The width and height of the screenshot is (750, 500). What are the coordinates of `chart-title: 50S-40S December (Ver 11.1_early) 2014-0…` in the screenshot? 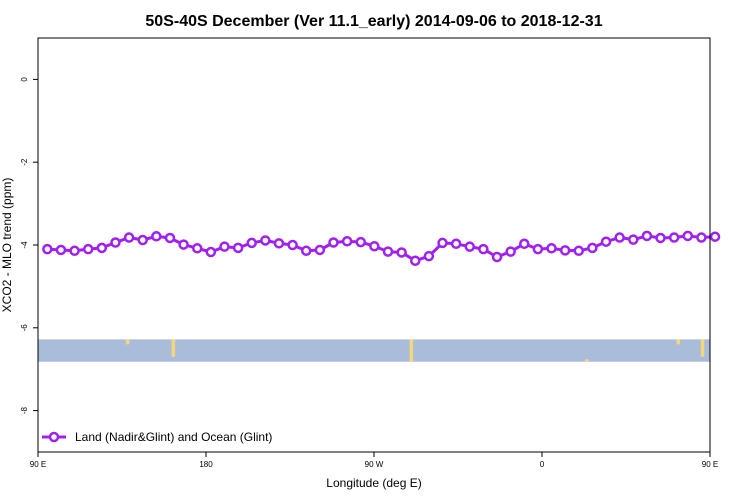 It's located at (373, 21).